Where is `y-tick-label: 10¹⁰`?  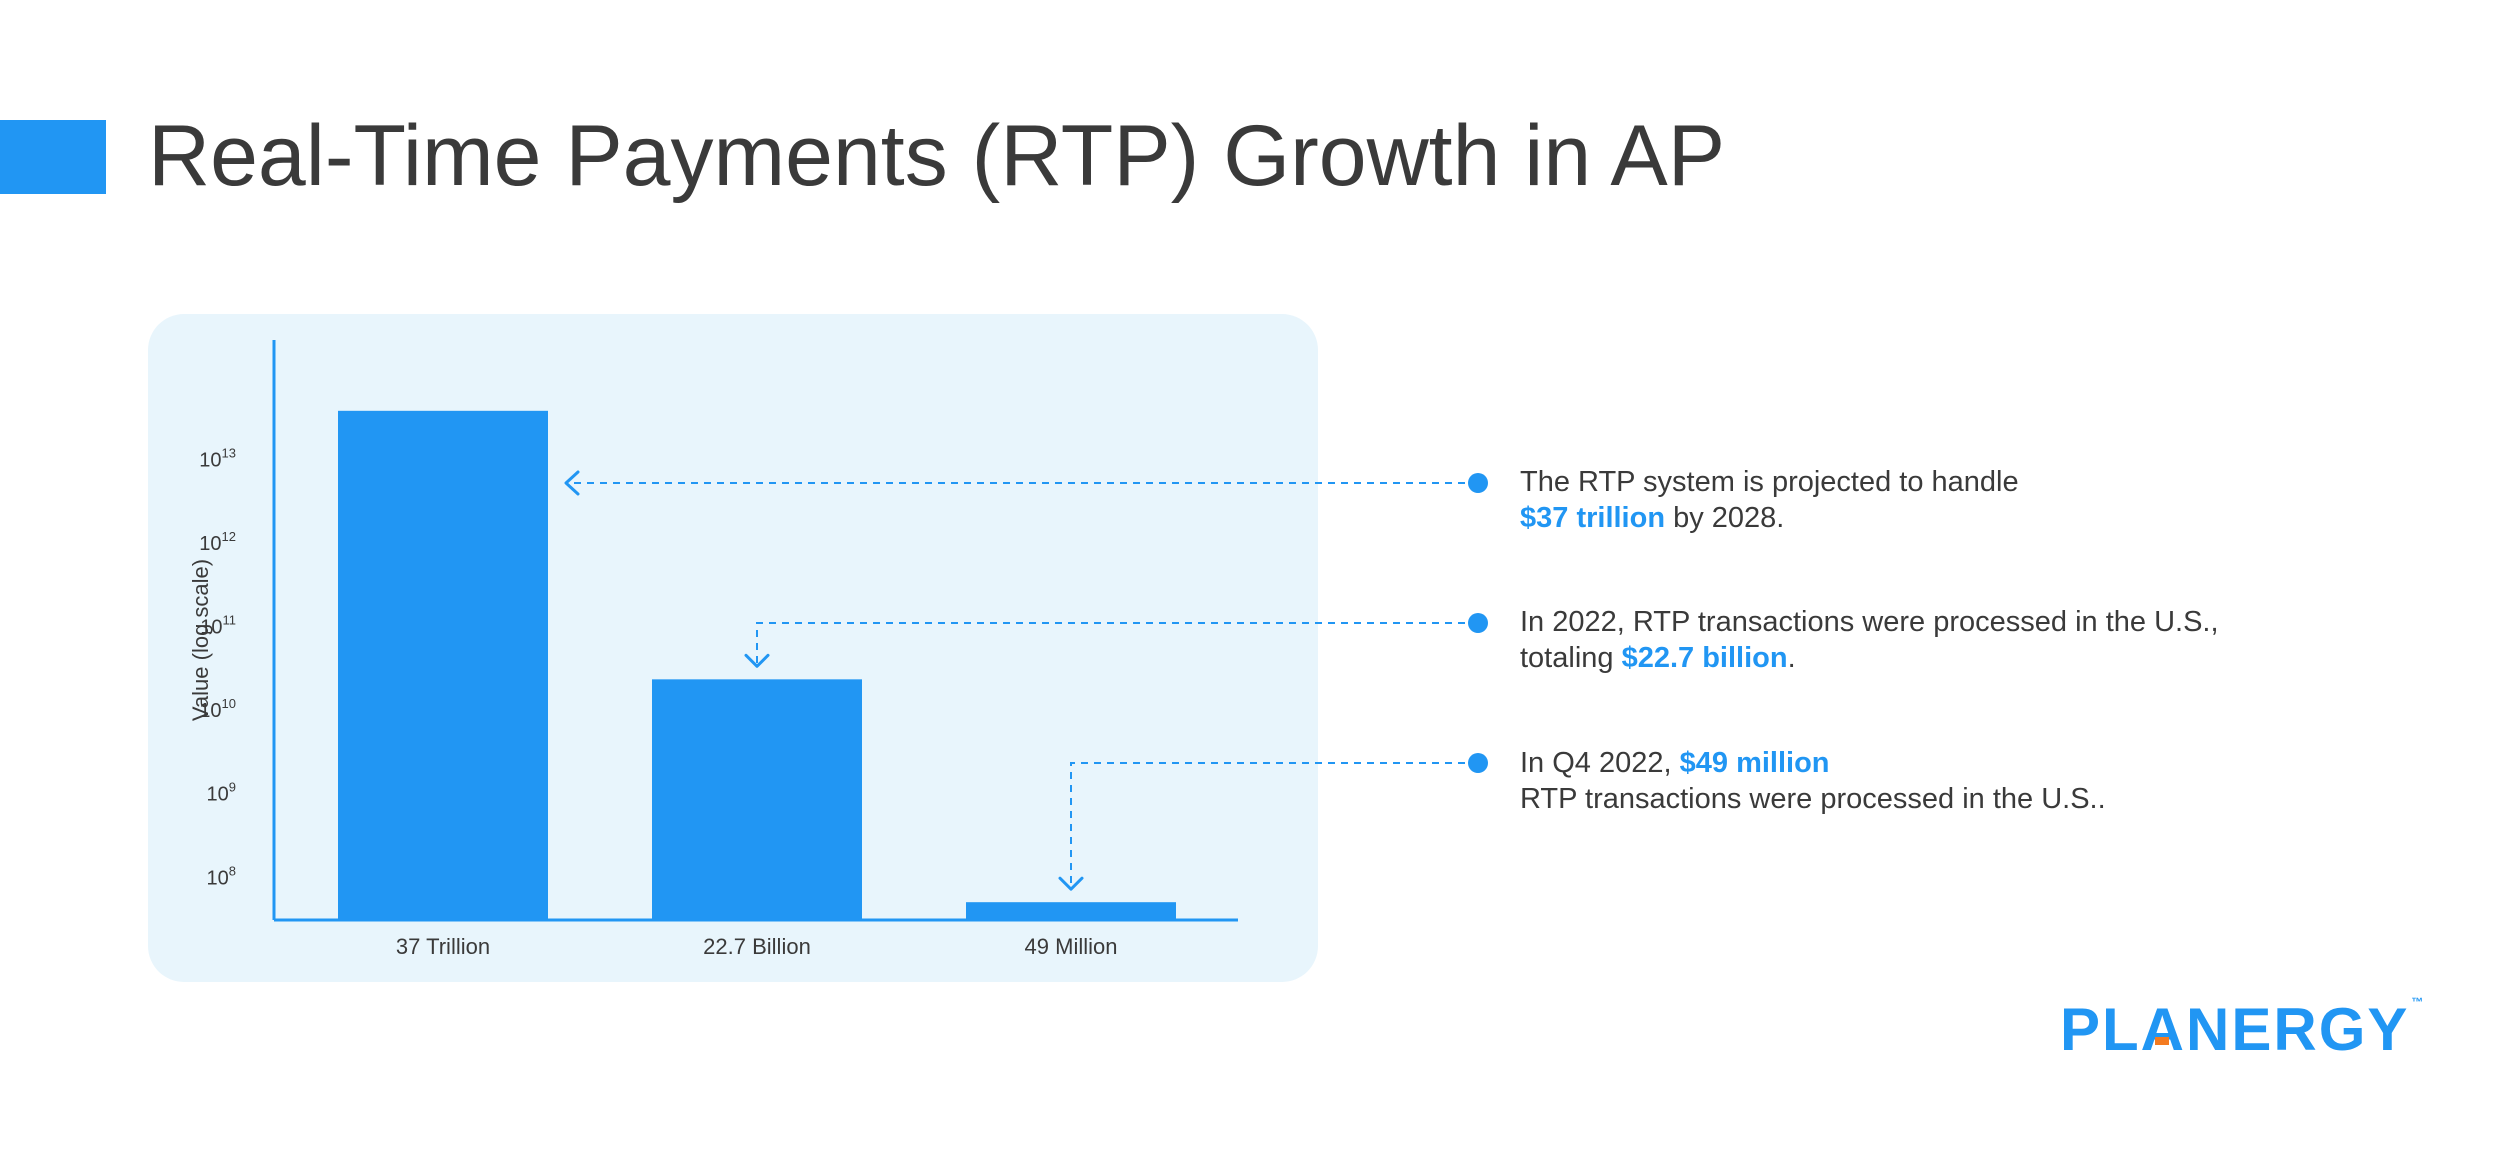
y-tick-label: 10¹⁰ is located at coordinates (217, 709).